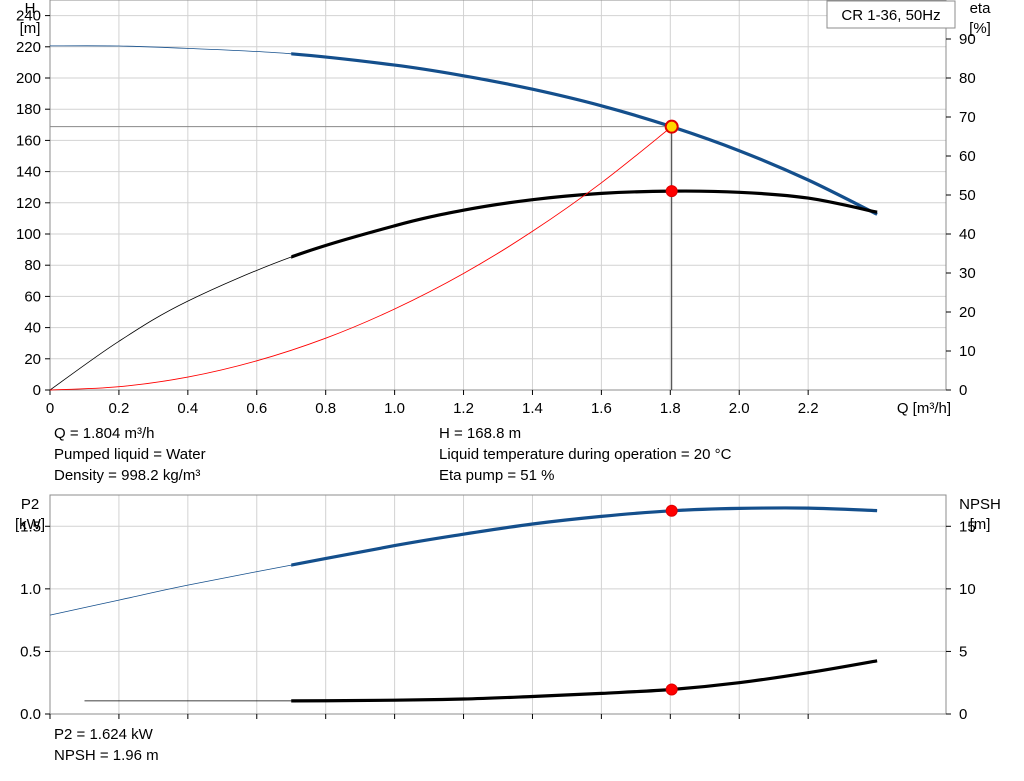 This screenshot has height=781, width=1024. I want to click on x-axis-tick-label: 2.2, so click(808, 408).